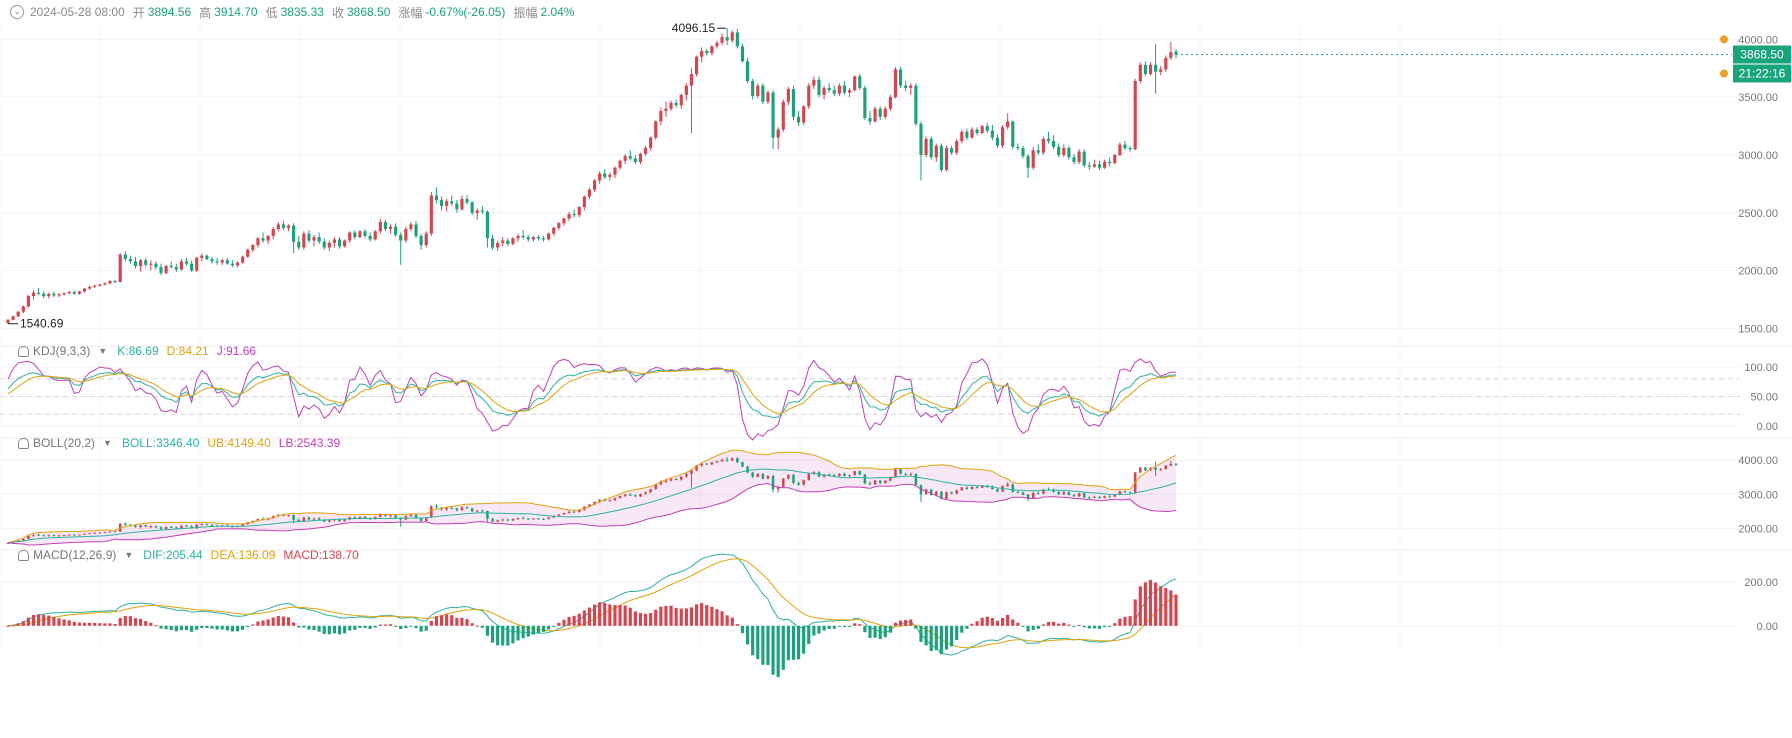  What do you see at coordinates (1762, 64) in the screenshot?
I see `price-tag: 3868.50 21:22:16` at bounding box center [1762, 64].